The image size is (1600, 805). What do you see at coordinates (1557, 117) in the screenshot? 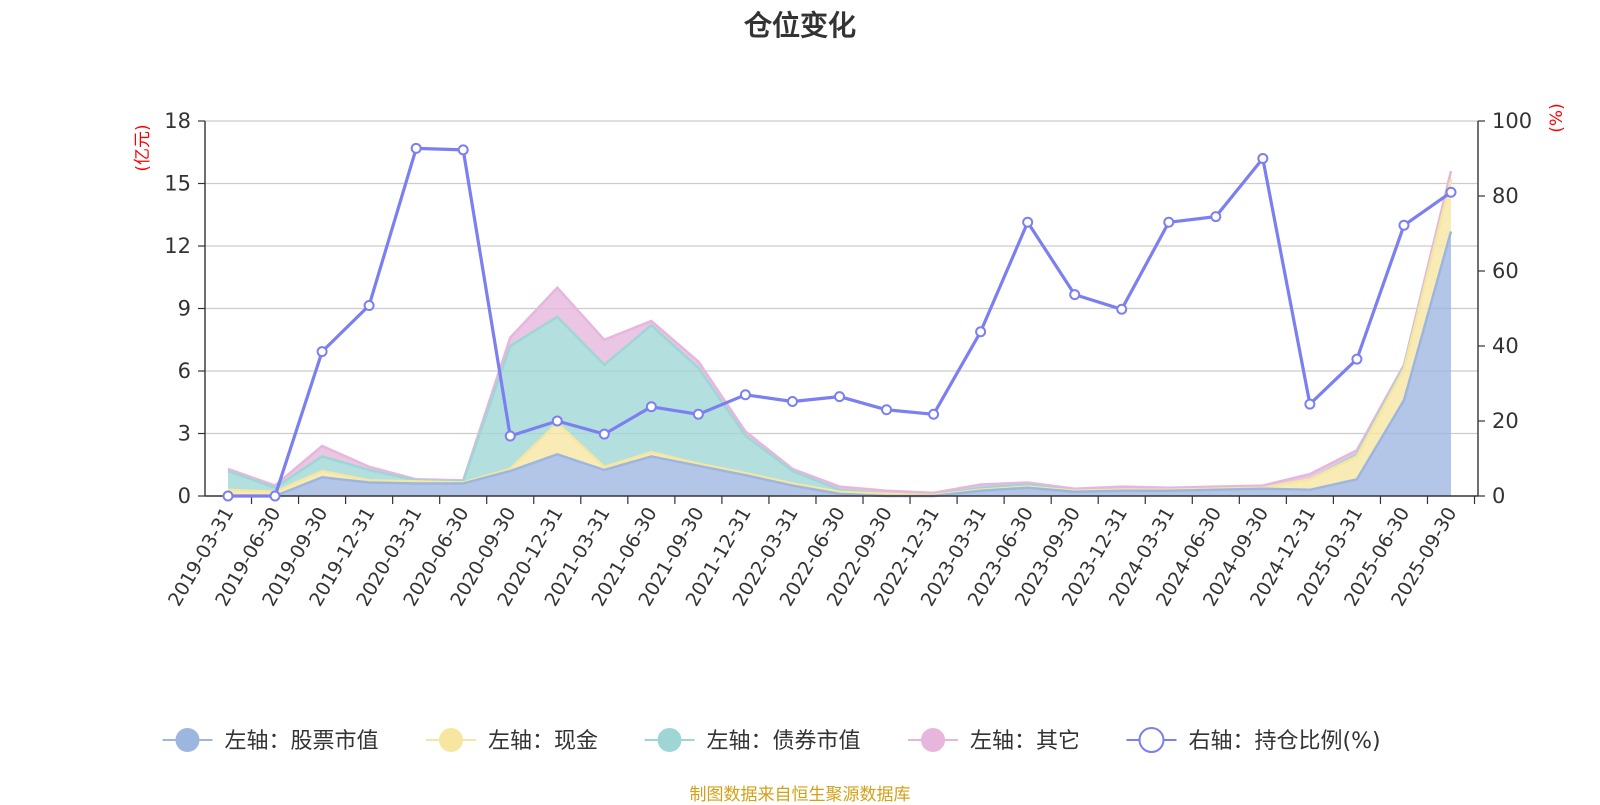
I see `right-axis-unit: (%)` at bounding box center [1557, 117].